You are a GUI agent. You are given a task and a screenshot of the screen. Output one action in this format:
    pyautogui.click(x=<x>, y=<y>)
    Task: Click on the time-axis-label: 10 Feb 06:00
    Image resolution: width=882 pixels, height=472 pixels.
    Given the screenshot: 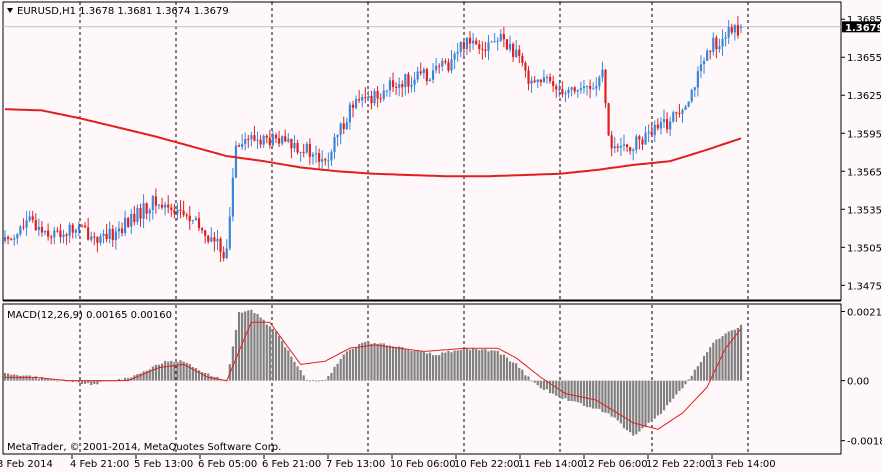 What is the action you would take?
    pyautogui.click(x=423, y=464)
    